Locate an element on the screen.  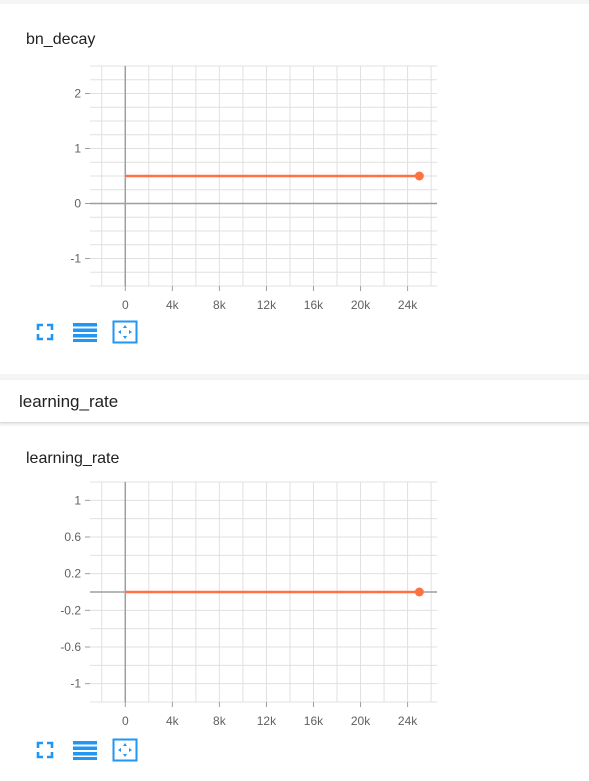
section-header: learning_rate is located at coordinates (294, 401).